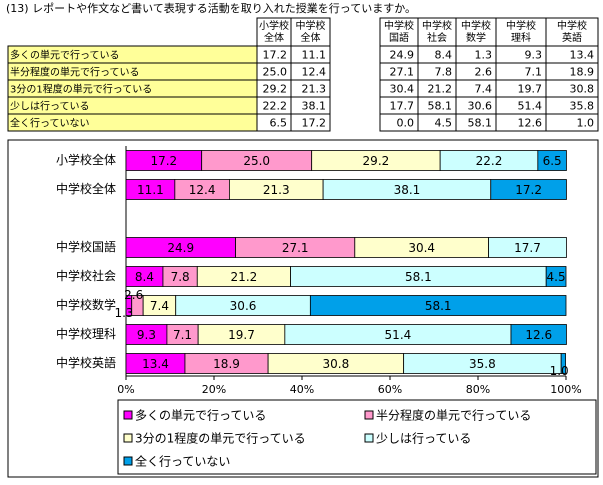 Image resolution: width=603 pixels, height=485 pixels. I want to click on cell-value: 11.1, so click(314, 55).